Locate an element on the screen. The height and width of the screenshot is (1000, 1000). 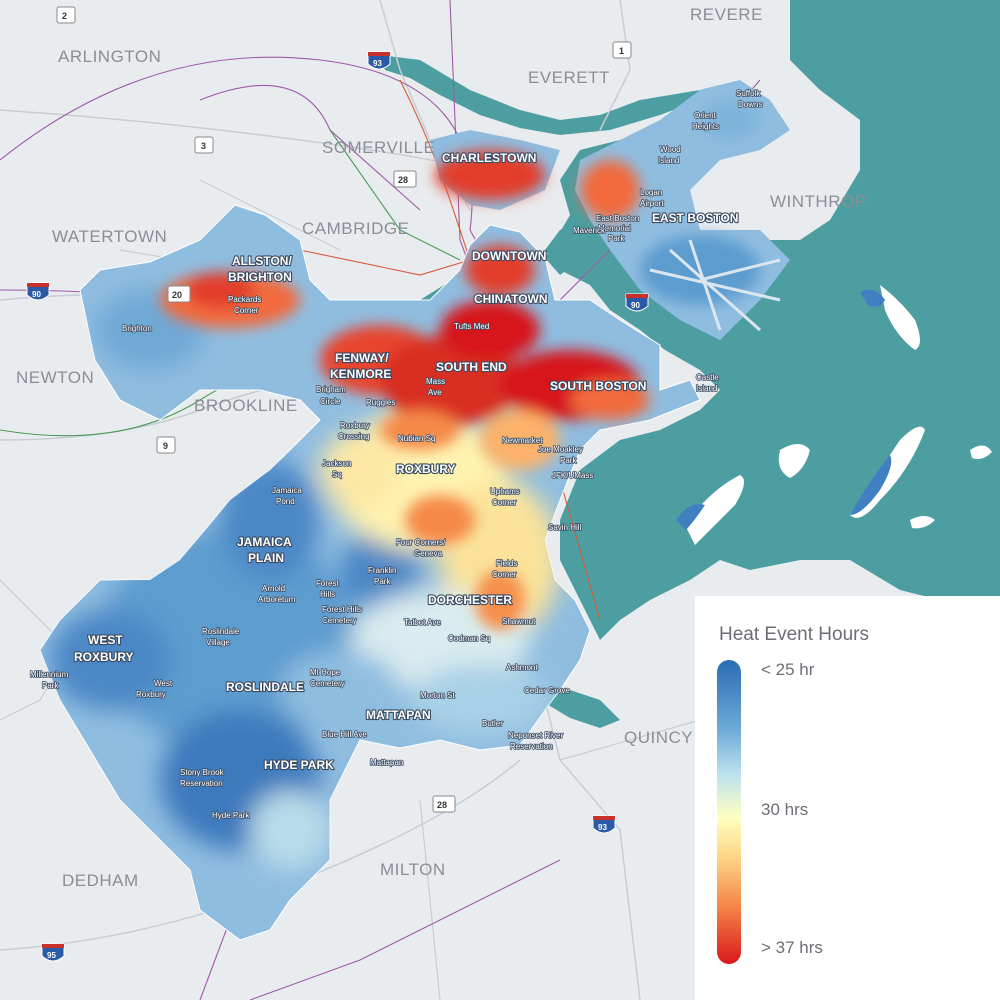
place-label: Brigham is located at coordinates (331, 389).